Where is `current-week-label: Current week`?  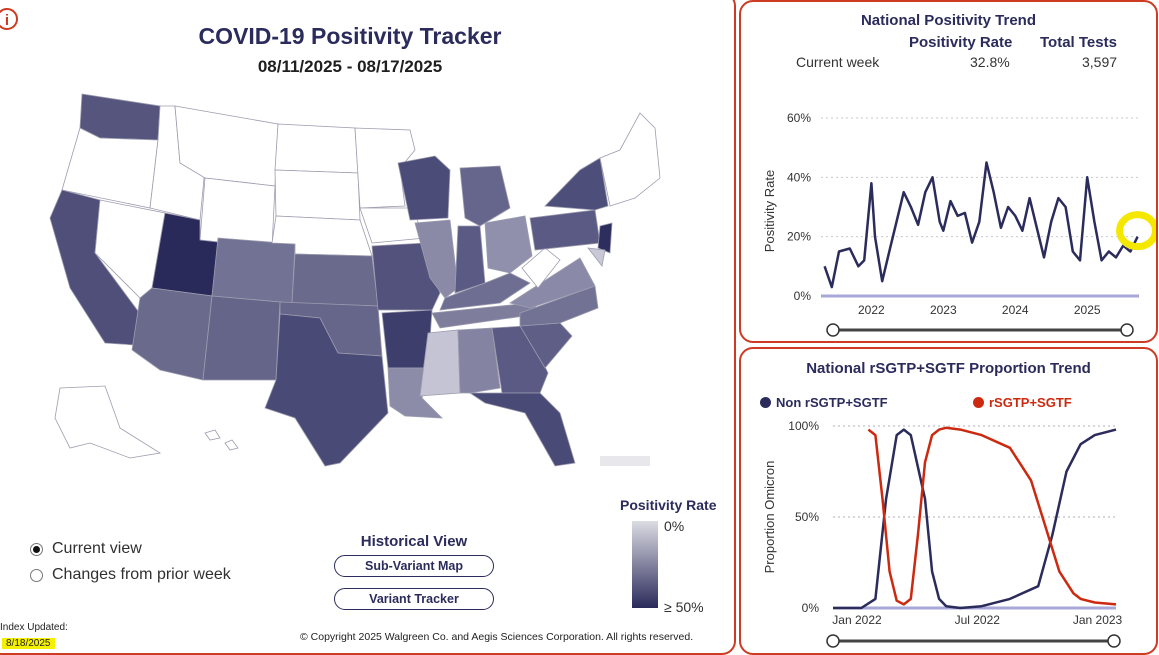
current-week-label: Current week is located at coordinates (838, 62).